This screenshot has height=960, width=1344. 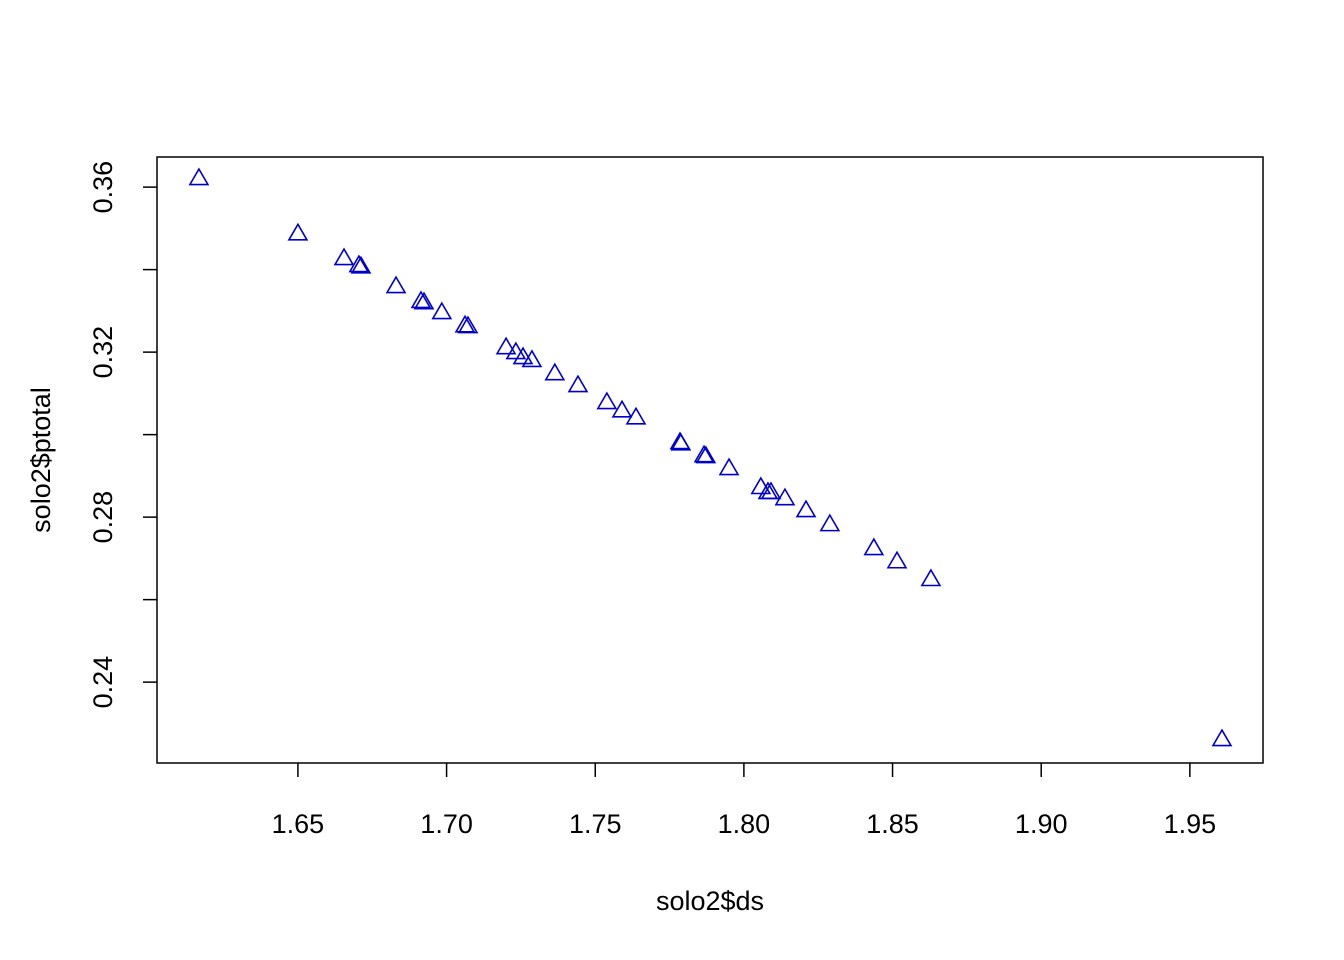 I want to click on x-tick-label: 1.85, so click(x=892, y=824).